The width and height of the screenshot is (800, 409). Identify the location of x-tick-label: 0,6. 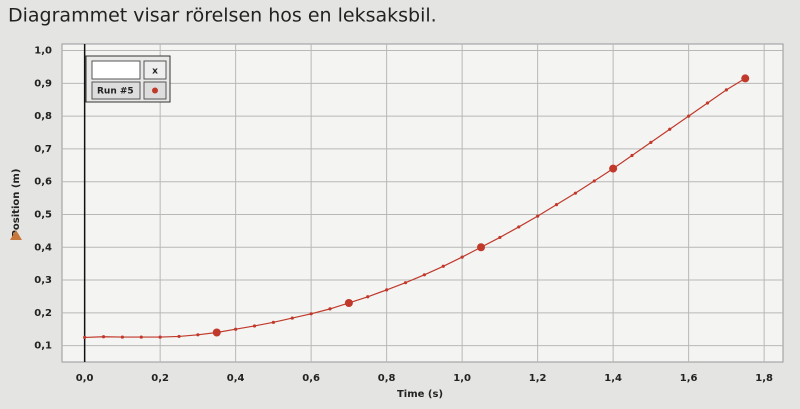
(311, 378).